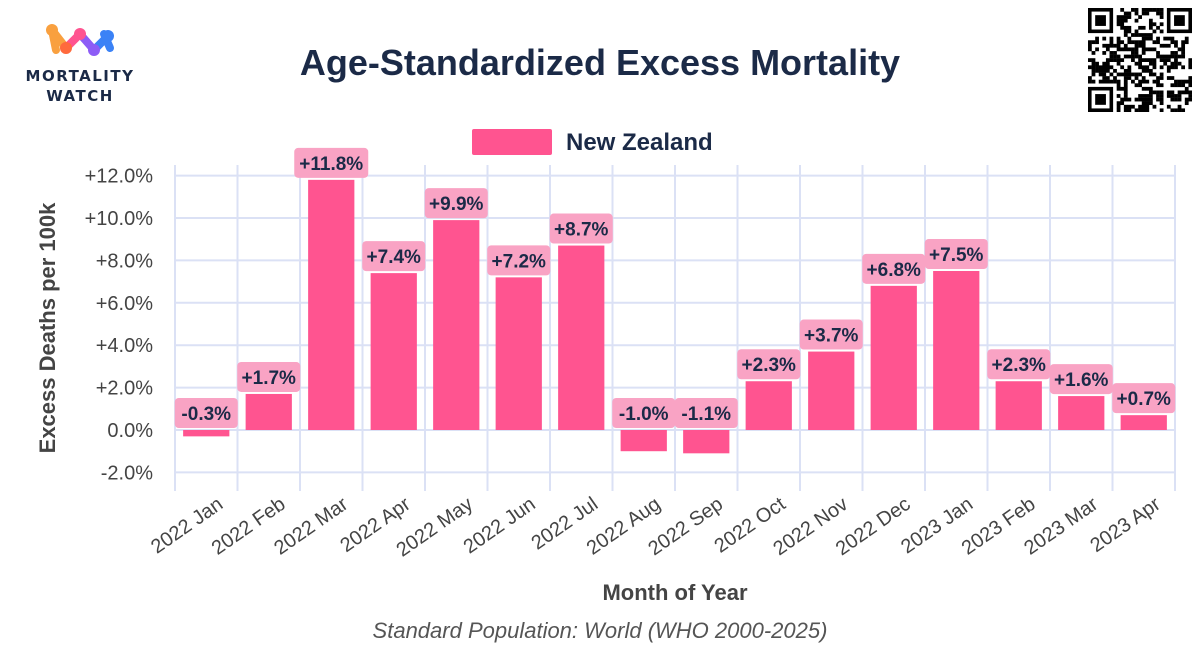 Image resolution: width=1200 pixels, height=670 pixels. Describe the element at coordinates (500, 525) in the screenshot. I see `x-tick-label: 2022 Jun` at that location.